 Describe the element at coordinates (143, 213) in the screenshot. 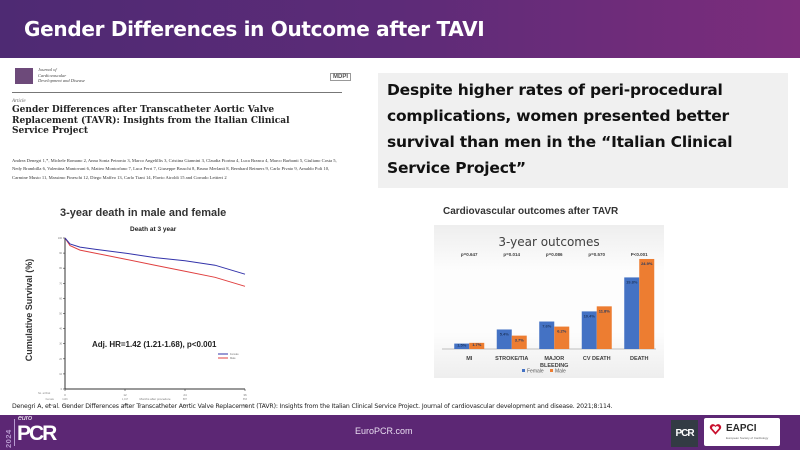

I see `km-title: 3-year death in male and female` at that location.